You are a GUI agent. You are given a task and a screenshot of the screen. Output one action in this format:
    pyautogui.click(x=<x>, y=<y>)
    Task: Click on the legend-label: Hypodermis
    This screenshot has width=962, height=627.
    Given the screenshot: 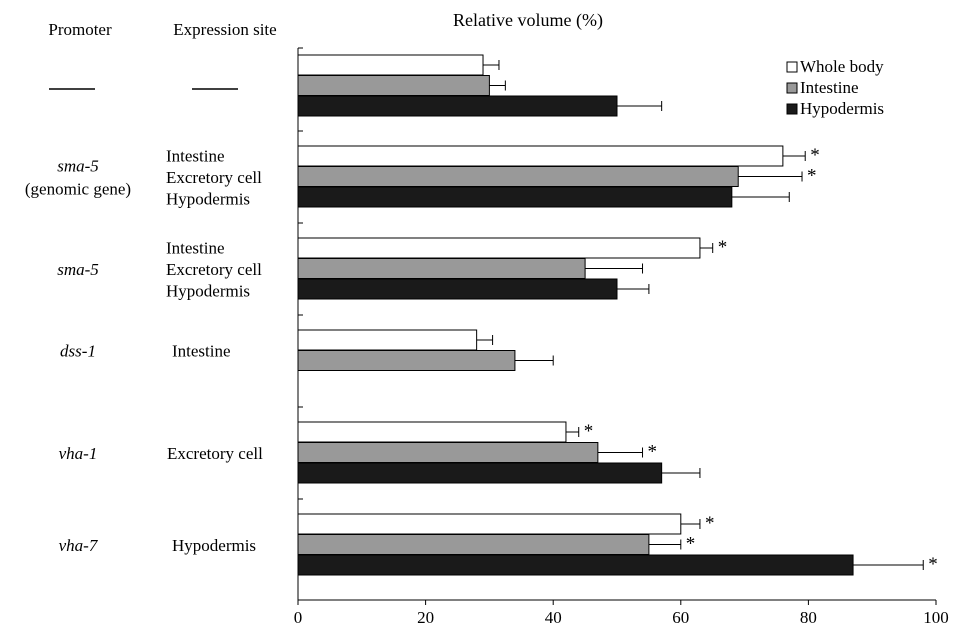 What is the action you would take?
    pyautogui.click(x=842, y=108)
    